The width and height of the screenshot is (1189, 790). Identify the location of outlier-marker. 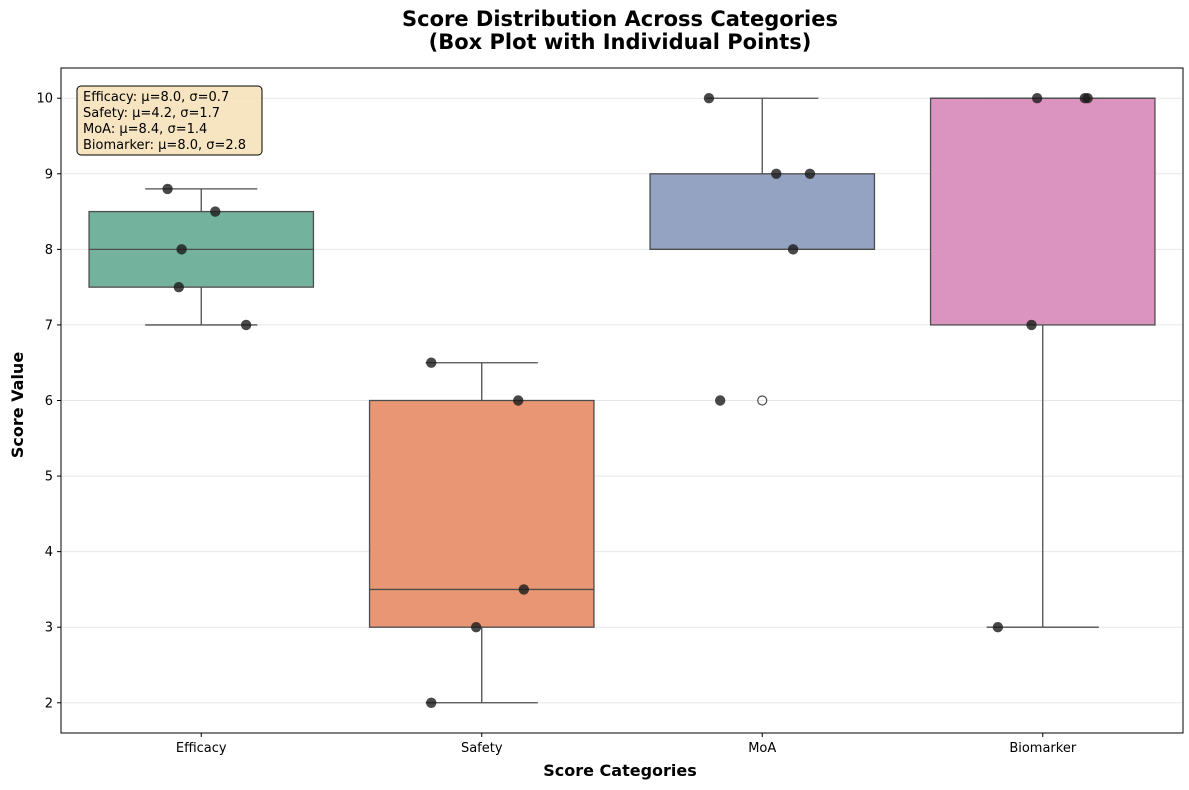
(762, 400).